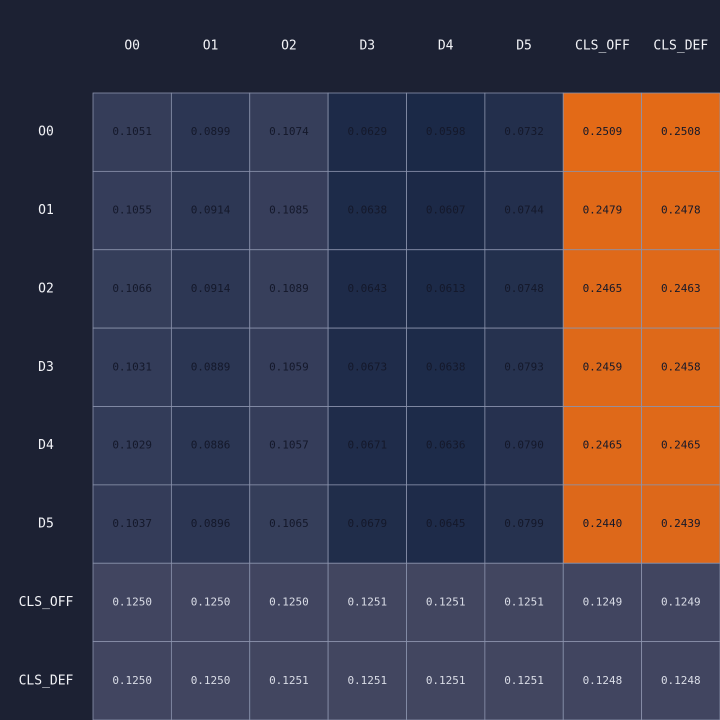  I want to click on cell-value: 0.0896, so click(211, 523).